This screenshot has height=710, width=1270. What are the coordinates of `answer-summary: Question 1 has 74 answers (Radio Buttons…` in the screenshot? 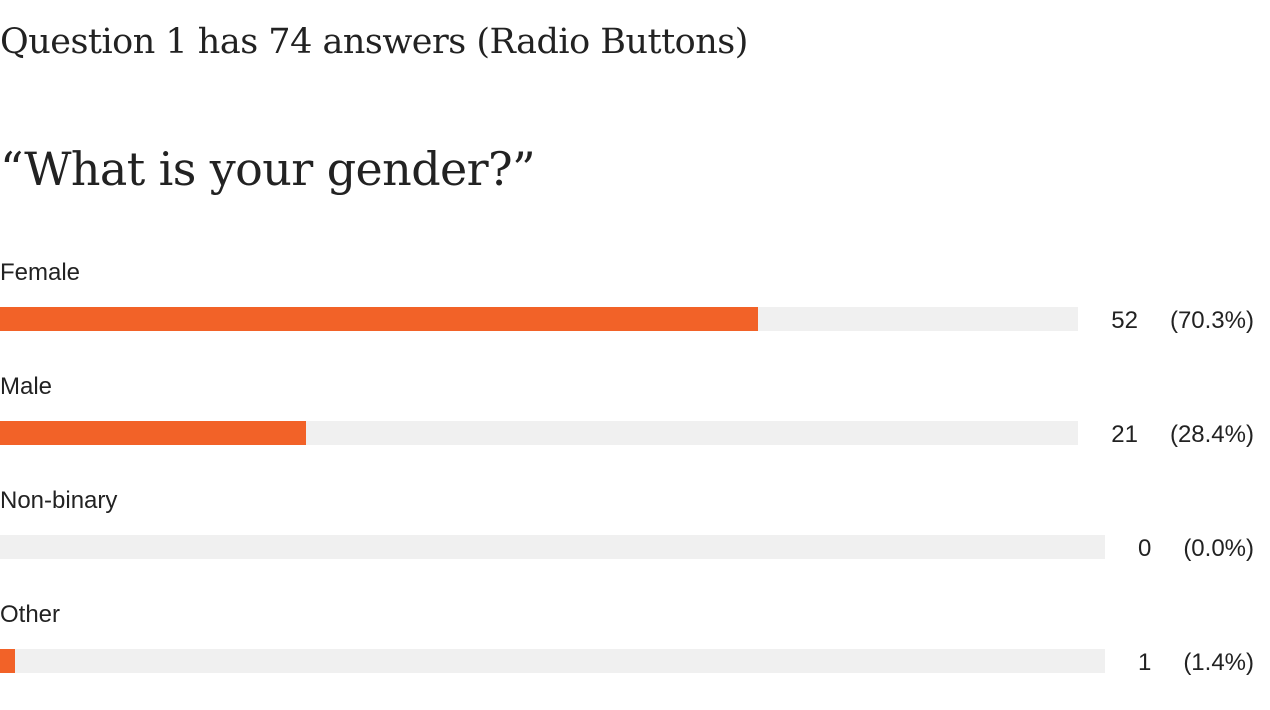 It's located at (374, 42).